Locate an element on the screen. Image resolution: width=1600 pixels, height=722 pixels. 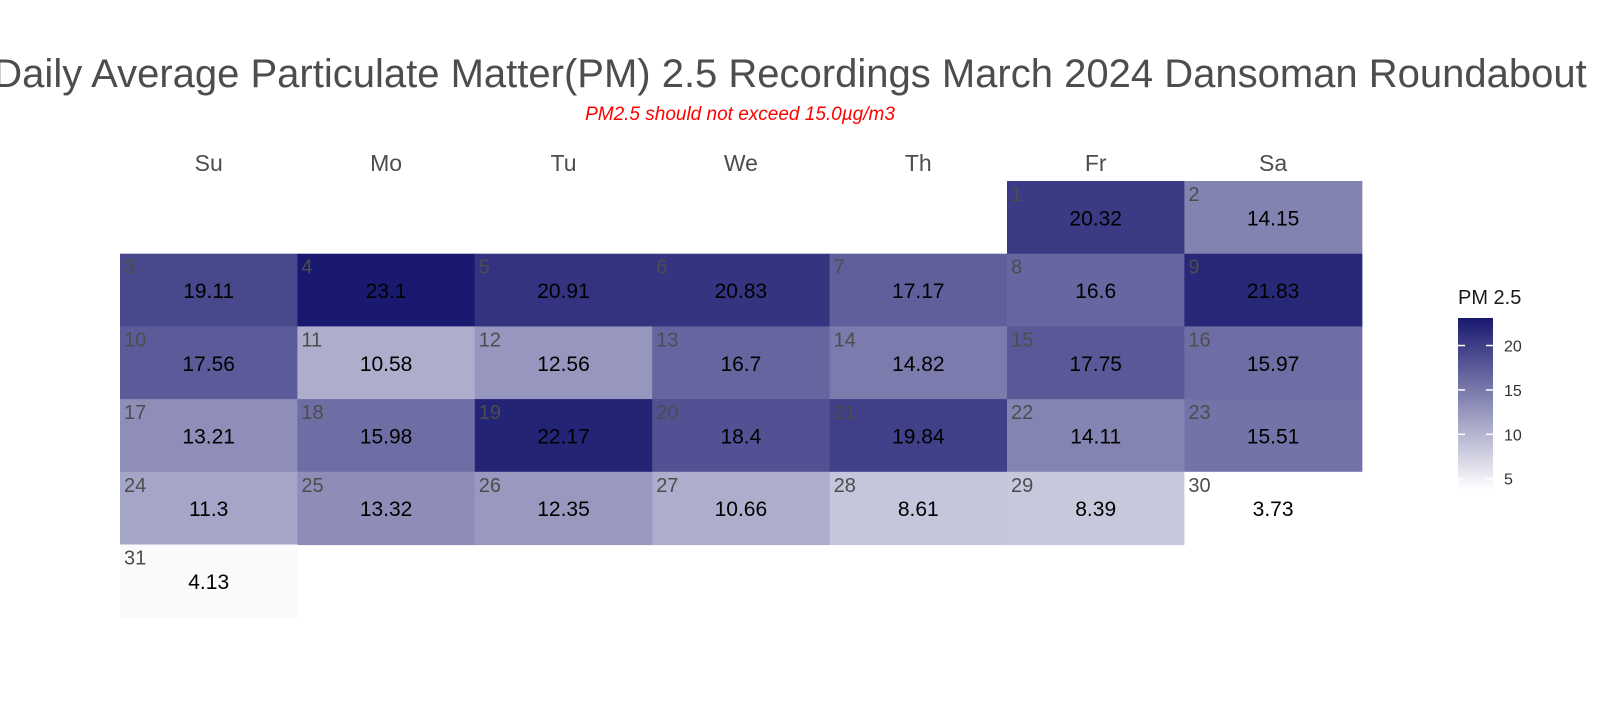
calendar-cell: 14 14.82 is located at coordinates (918, 363).